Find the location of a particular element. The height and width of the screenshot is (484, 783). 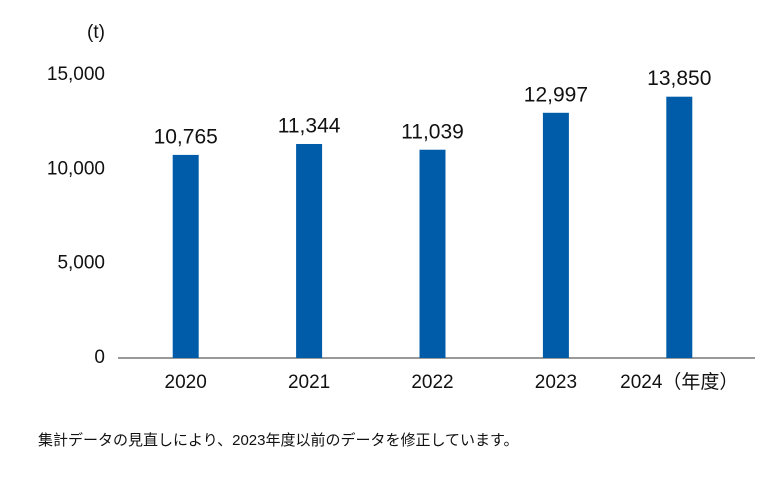

y-tick-label: 0 is located at coordinates (99, 357).